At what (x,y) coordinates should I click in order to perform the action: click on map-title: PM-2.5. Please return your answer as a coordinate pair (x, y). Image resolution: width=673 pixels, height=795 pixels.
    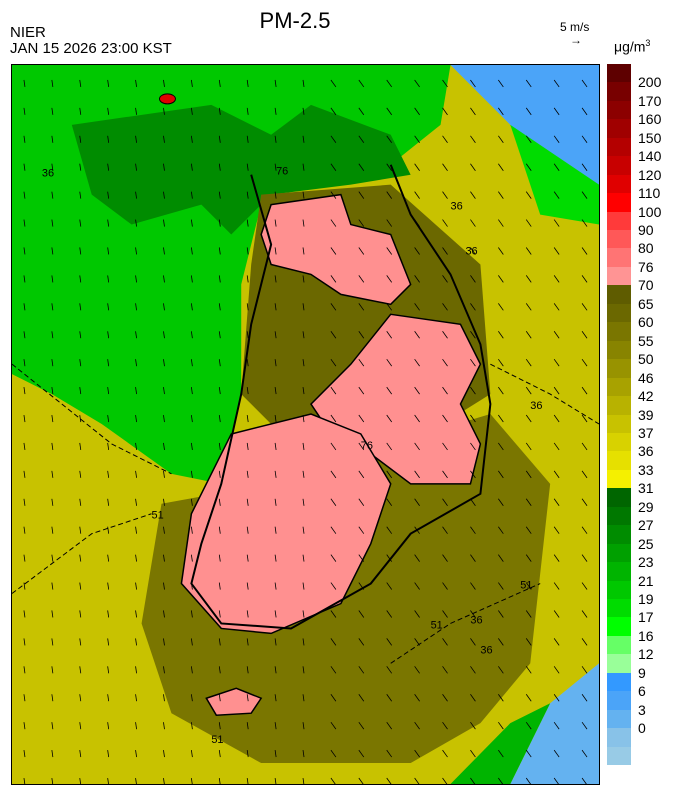
    Looking at the image, I should click on (295, 20).